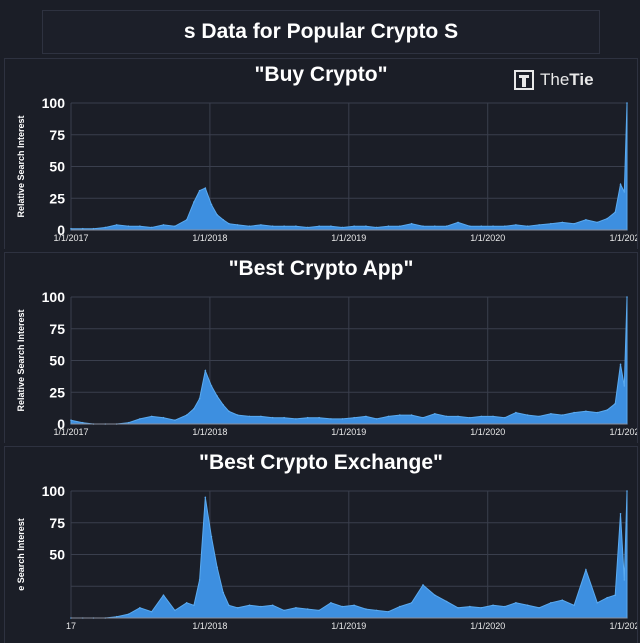  I want to click on x-tick-label: 1/1/2017, so click(70, 238).